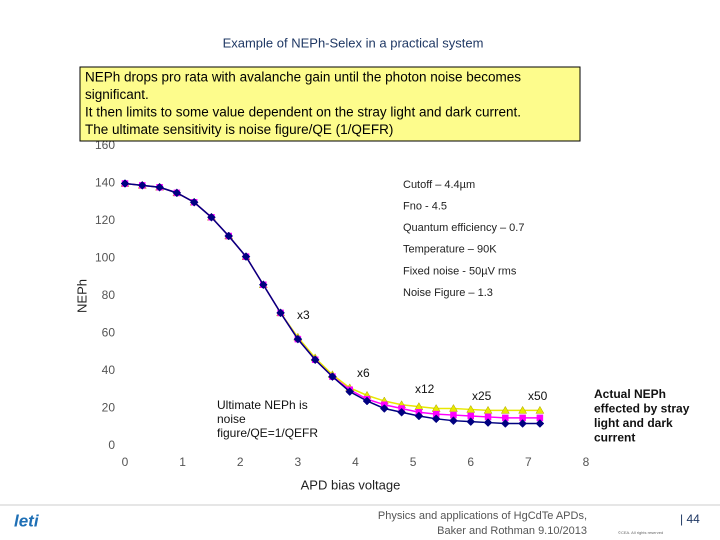 The height and width of the screenshot is (540, 720). What do you see at coordinates (125, 462) in the screenshot?
I see `x-tick-label: 0` at bounding box center [125, 462].